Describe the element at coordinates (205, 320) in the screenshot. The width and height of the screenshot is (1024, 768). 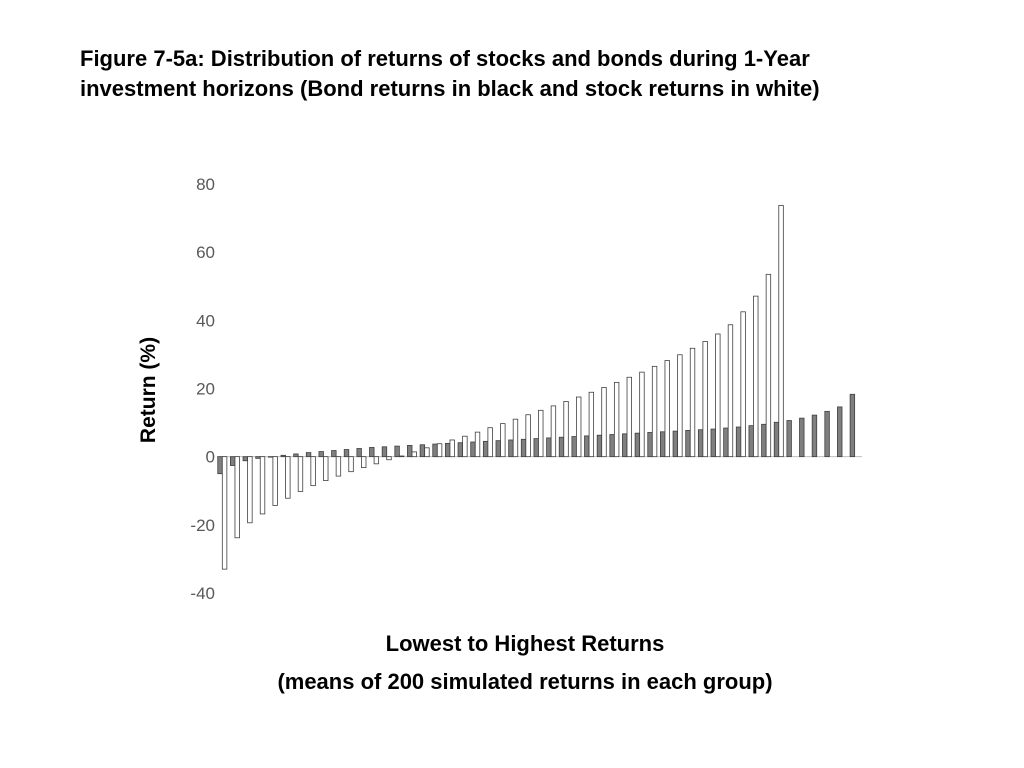
I see `y-tick-label: 40` at that location.